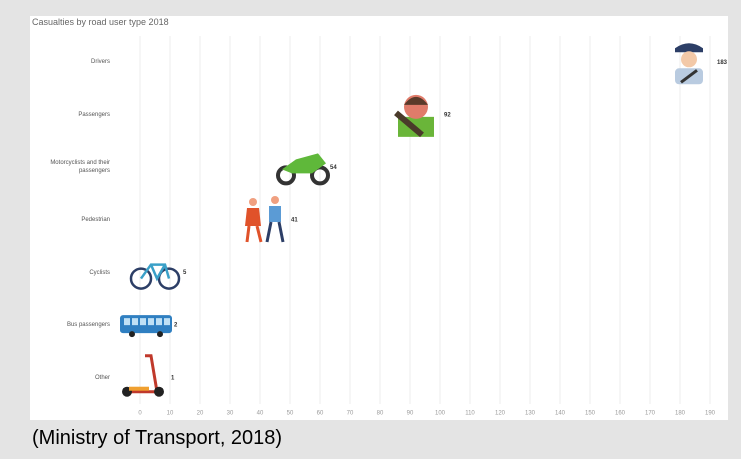  Describe the element at coordinates (88, 325) in the screenshot. I see `y-tick-label: Bus passengers` at that location.